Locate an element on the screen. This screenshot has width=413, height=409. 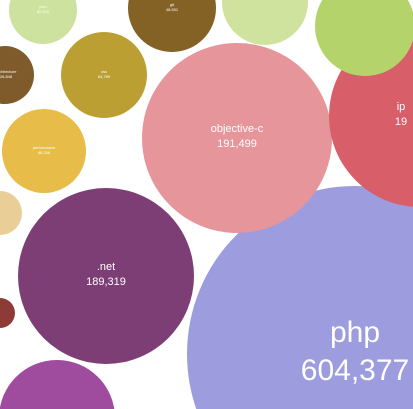
bubble-name-performance: performance is located at coordinates (44, 147).